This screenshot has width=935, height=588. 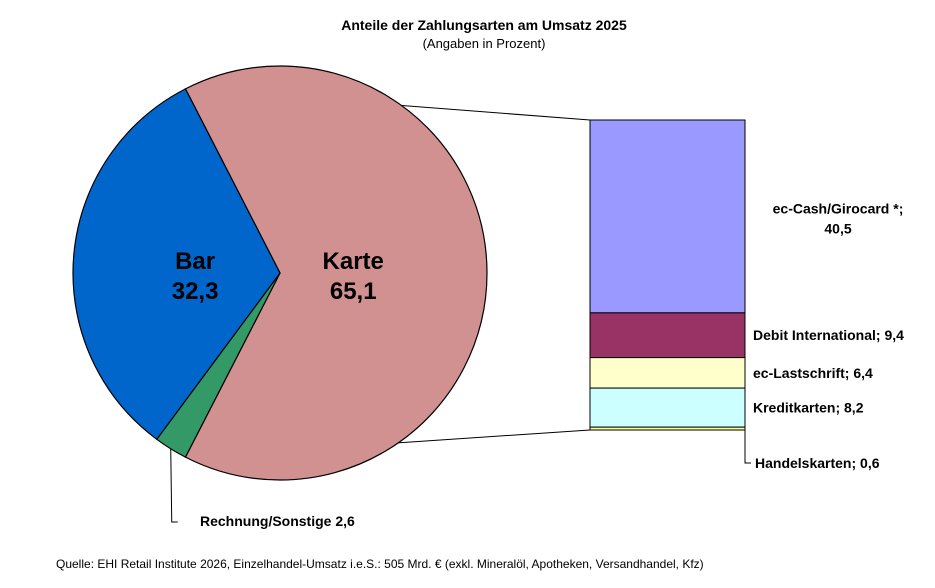 What do you see at coordinates (353, 291) in the screenshot?
I see `pie-value-karte: 65,1` at bounding box center [353, 291].